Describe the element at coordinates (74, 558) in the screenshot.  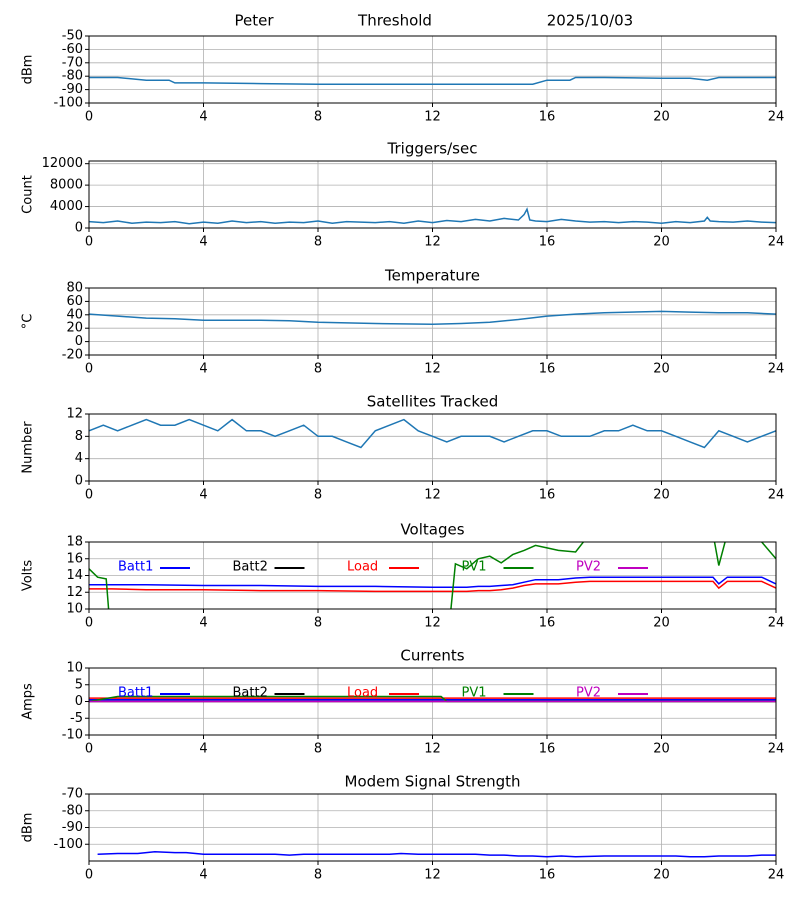
I see `y-tick-label: 16` at that location.